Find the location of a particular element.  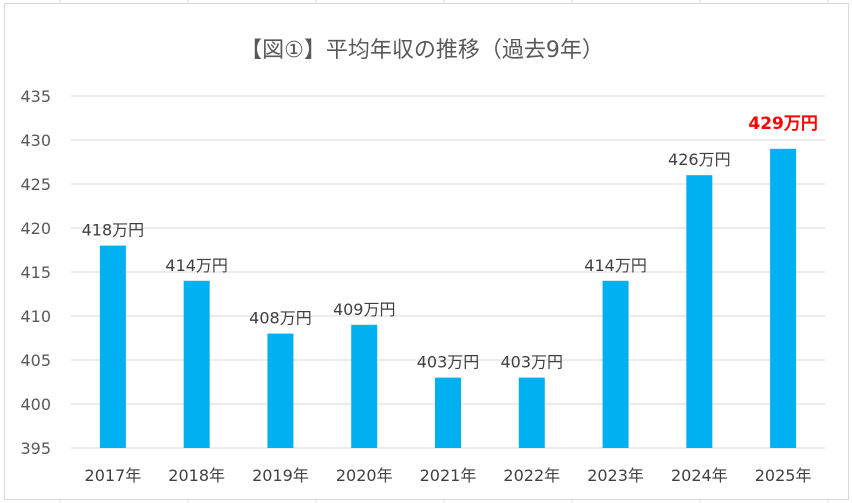

x-tick-label: 2021年 is located at coordinates (448, 475).